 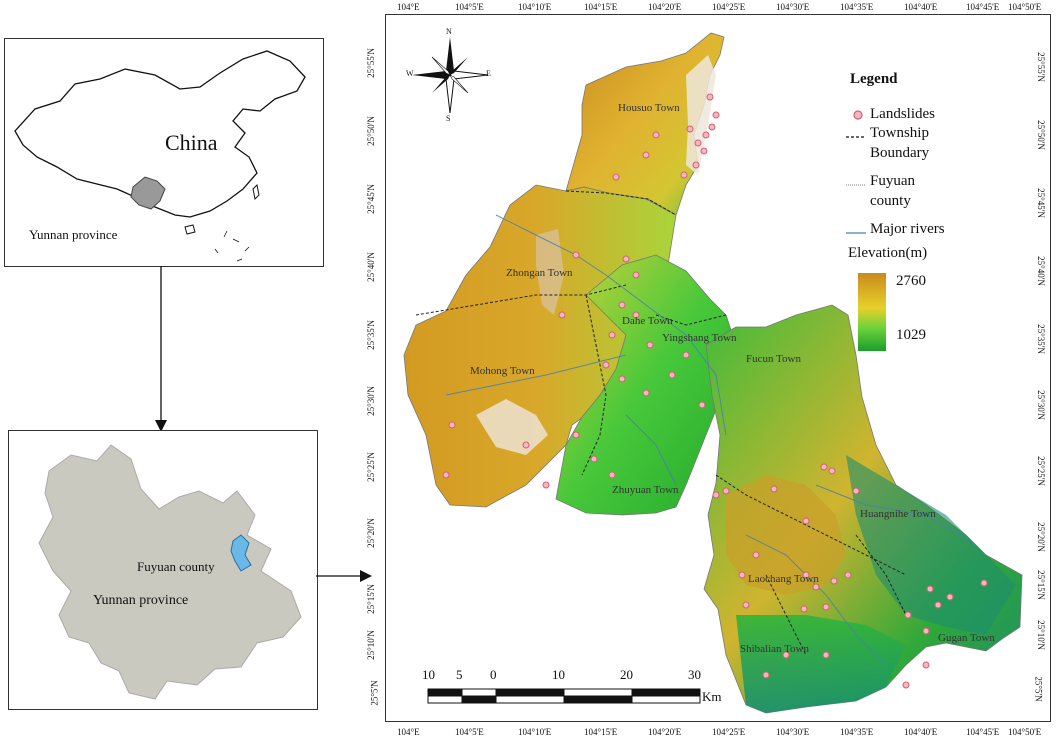 What do you see at coordinates (190, 229) in the screenshot?
I see `hainan-island` at bounding box center [190, 229].